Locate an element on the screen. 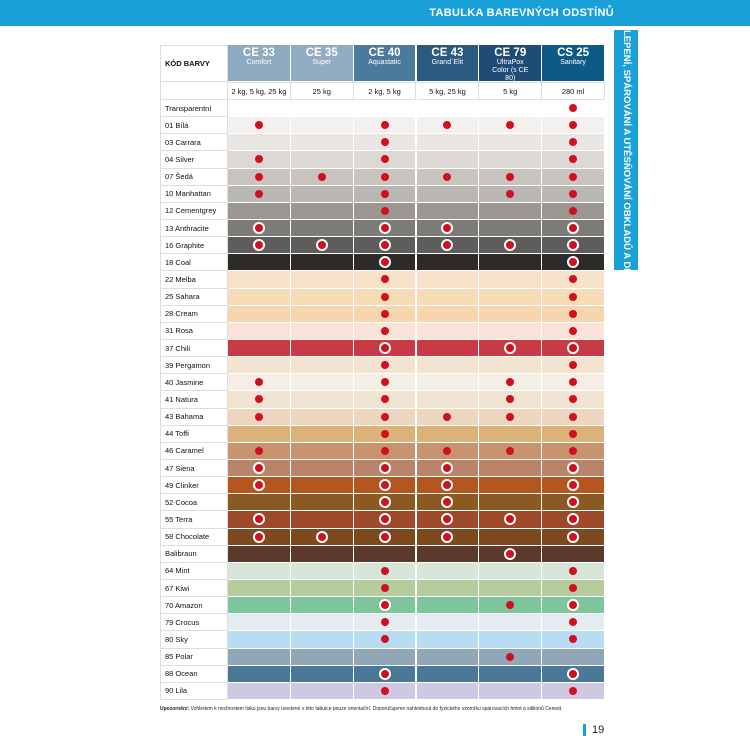 The height and width of the screenshot is (750, 750). product-name: CE 40 is located at coordinates (384, 53).